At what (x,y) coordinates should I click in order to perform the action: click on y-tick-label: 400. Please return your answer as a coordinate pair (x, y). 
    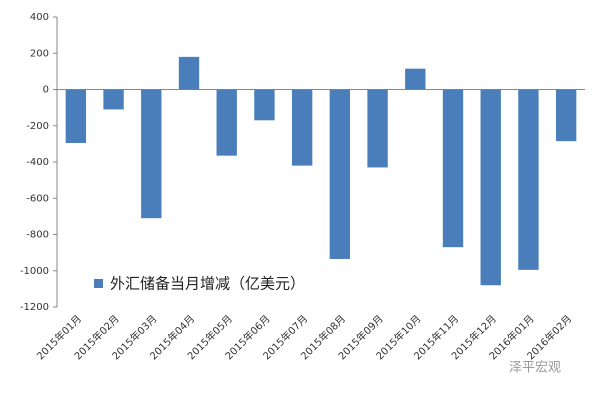
    Looking at the image, I should click on (39, 17).